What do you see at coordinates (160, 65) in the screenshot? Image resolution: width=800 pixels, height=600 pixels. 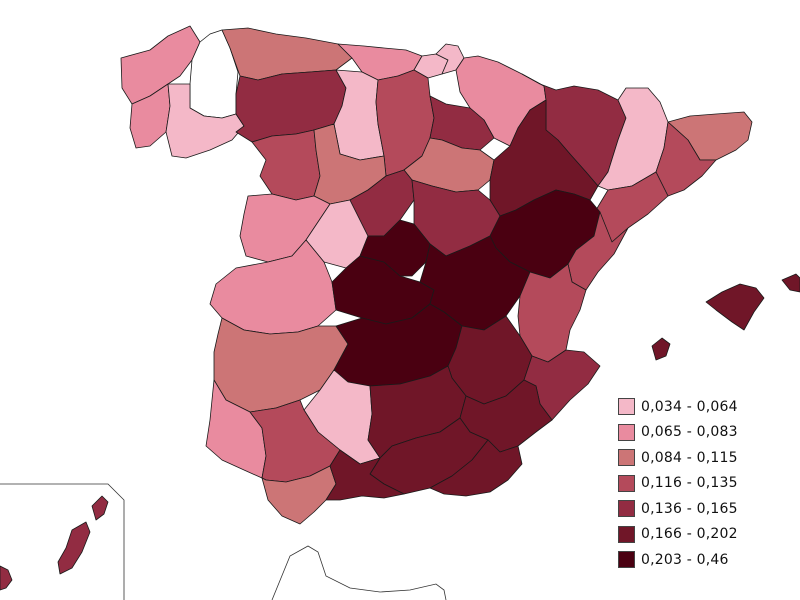 I see `region-a-coruna` at bounding box center [160, 65].